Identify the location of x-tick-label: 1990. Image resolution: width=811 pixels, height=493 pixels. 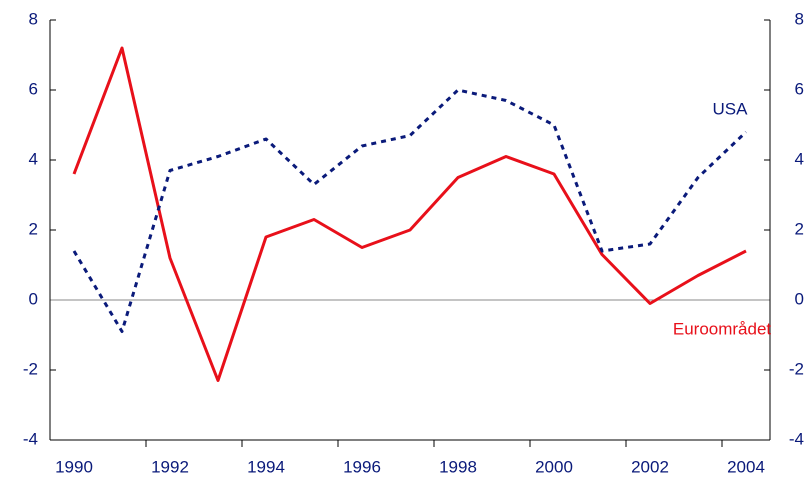
(74, 466).